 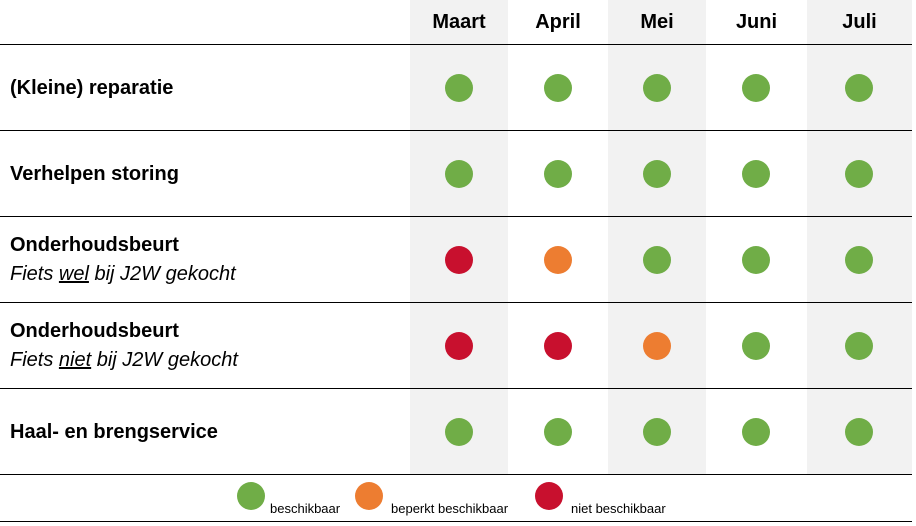 I want to click on legend-label-beperkt: beperkt beschikbaar, so click(x=450, y=508).